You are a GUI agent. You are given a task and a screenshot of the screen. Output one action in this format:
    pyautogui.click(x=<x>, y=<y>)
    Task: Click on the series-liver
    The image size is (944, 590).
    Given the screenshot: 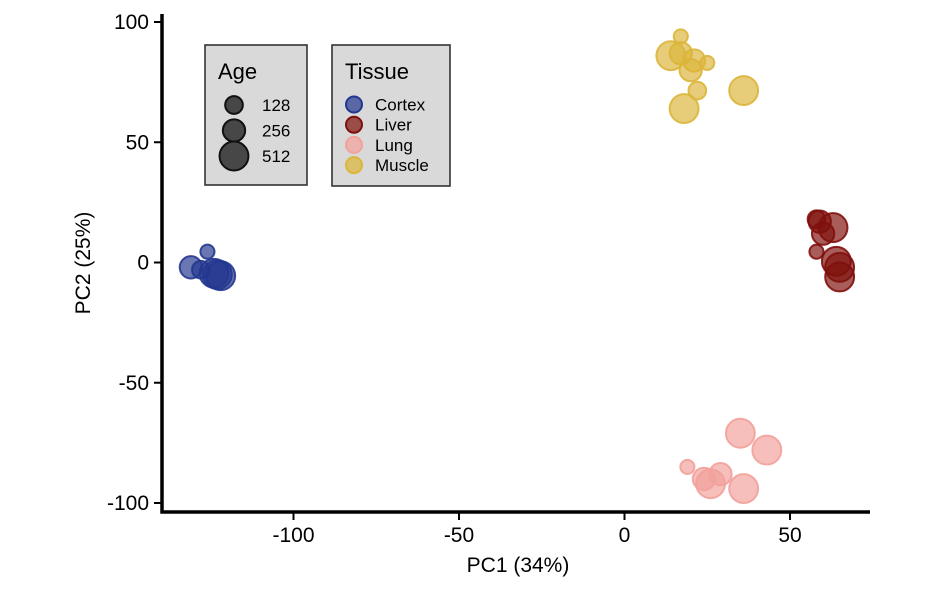 What is the action you would take?
    pyautogui.click(x=831, y=251)
    